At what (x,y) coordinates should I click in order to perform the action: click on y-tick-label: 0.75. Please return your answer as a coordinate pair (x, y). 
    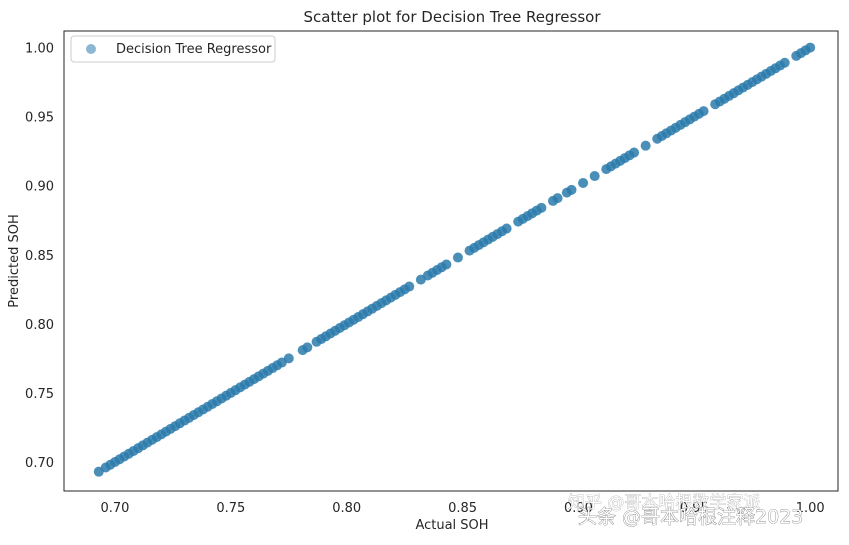
    Looking at the image, I should click on (39, 394).